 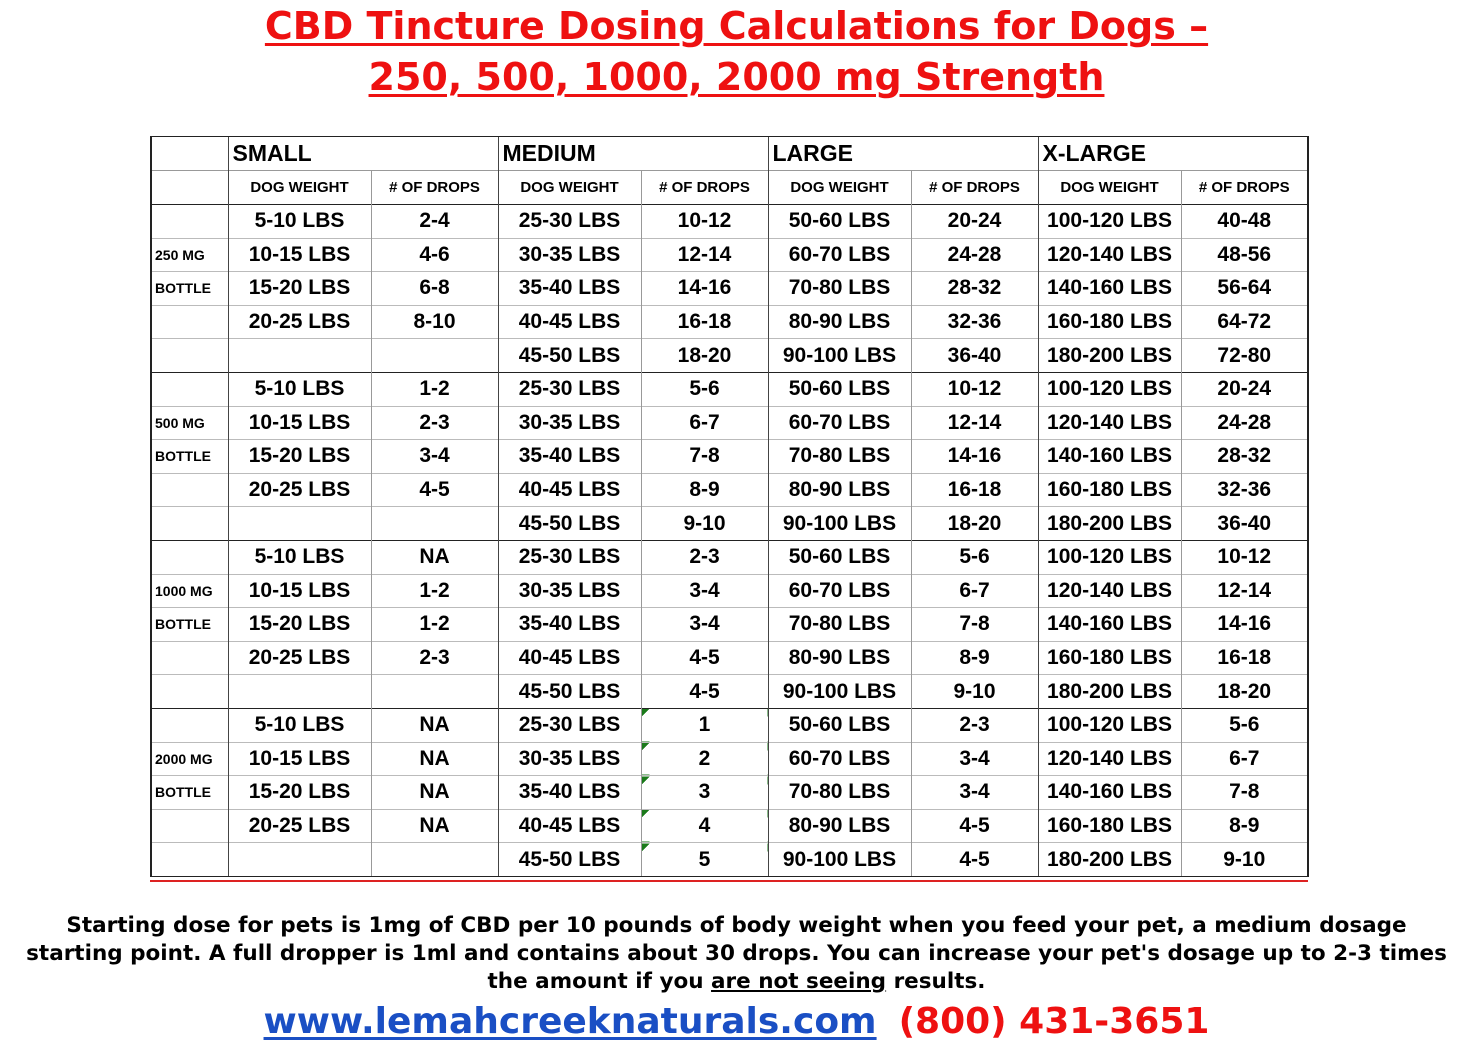 I want to click on drops-cell: 72-80, so click(x=1244, y=355).